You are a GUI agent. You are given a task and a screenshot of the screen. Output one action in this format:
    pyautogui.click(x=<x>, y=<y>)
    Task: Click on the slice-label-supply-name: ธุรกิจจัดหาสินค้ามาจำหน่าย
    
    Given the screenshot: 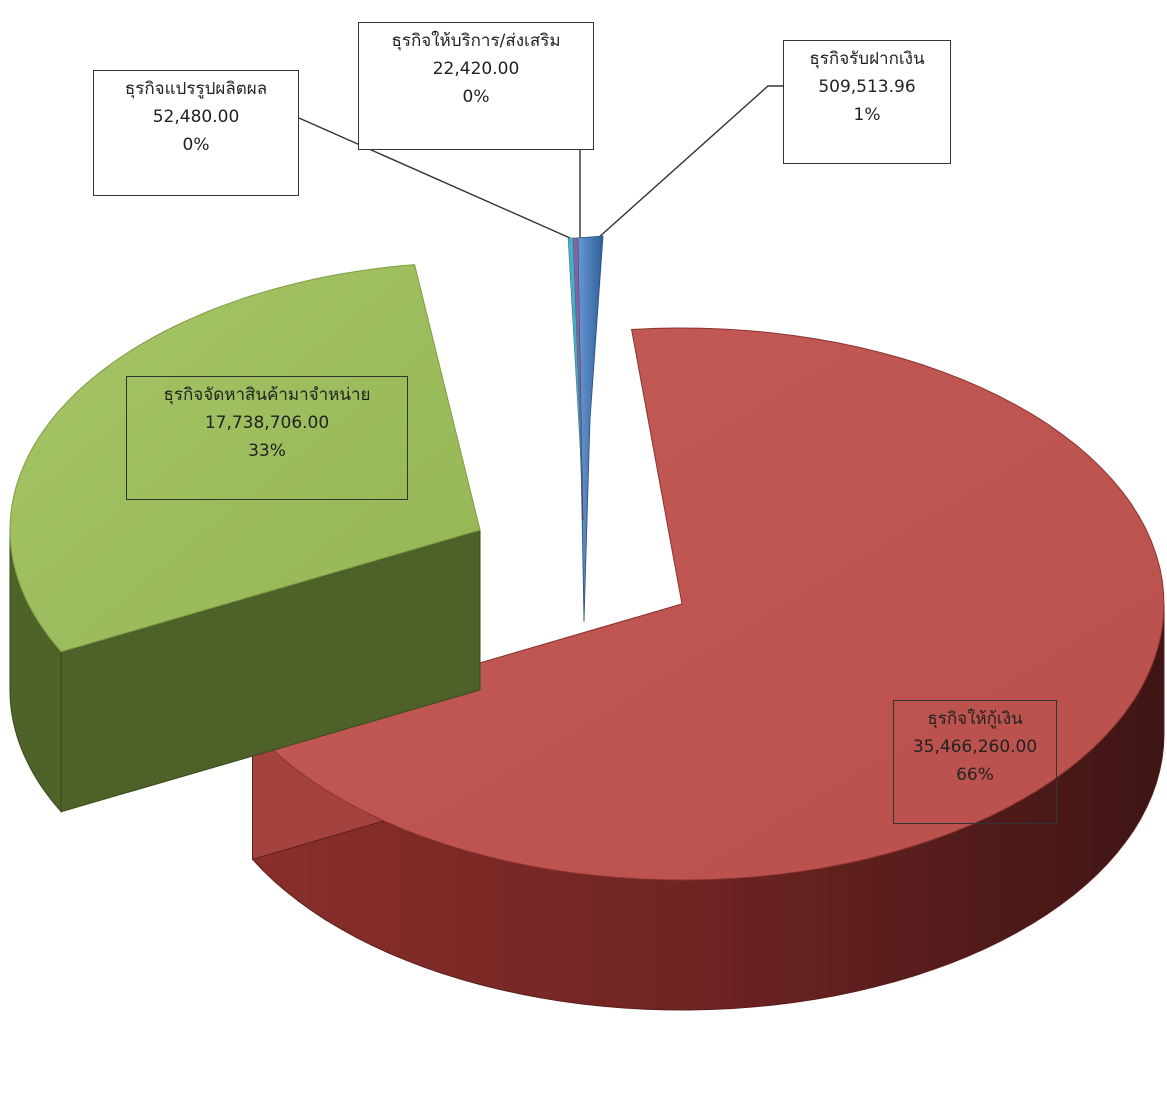 What is the action you would take?
    pyautogui.click(x=267, y=395)
    